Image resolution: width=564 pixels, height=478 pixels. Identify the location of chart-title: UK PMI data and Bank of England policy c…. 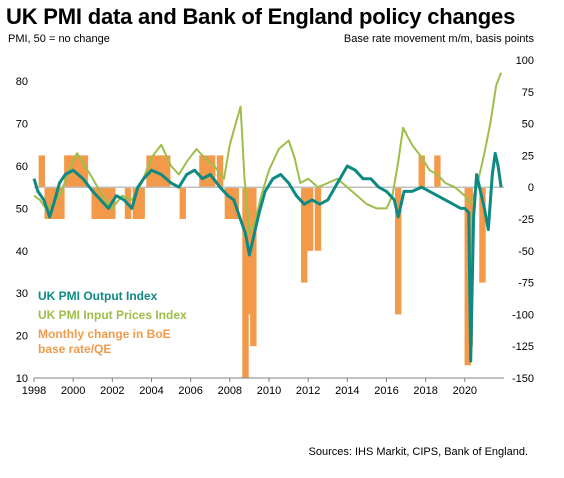
(261, 16).